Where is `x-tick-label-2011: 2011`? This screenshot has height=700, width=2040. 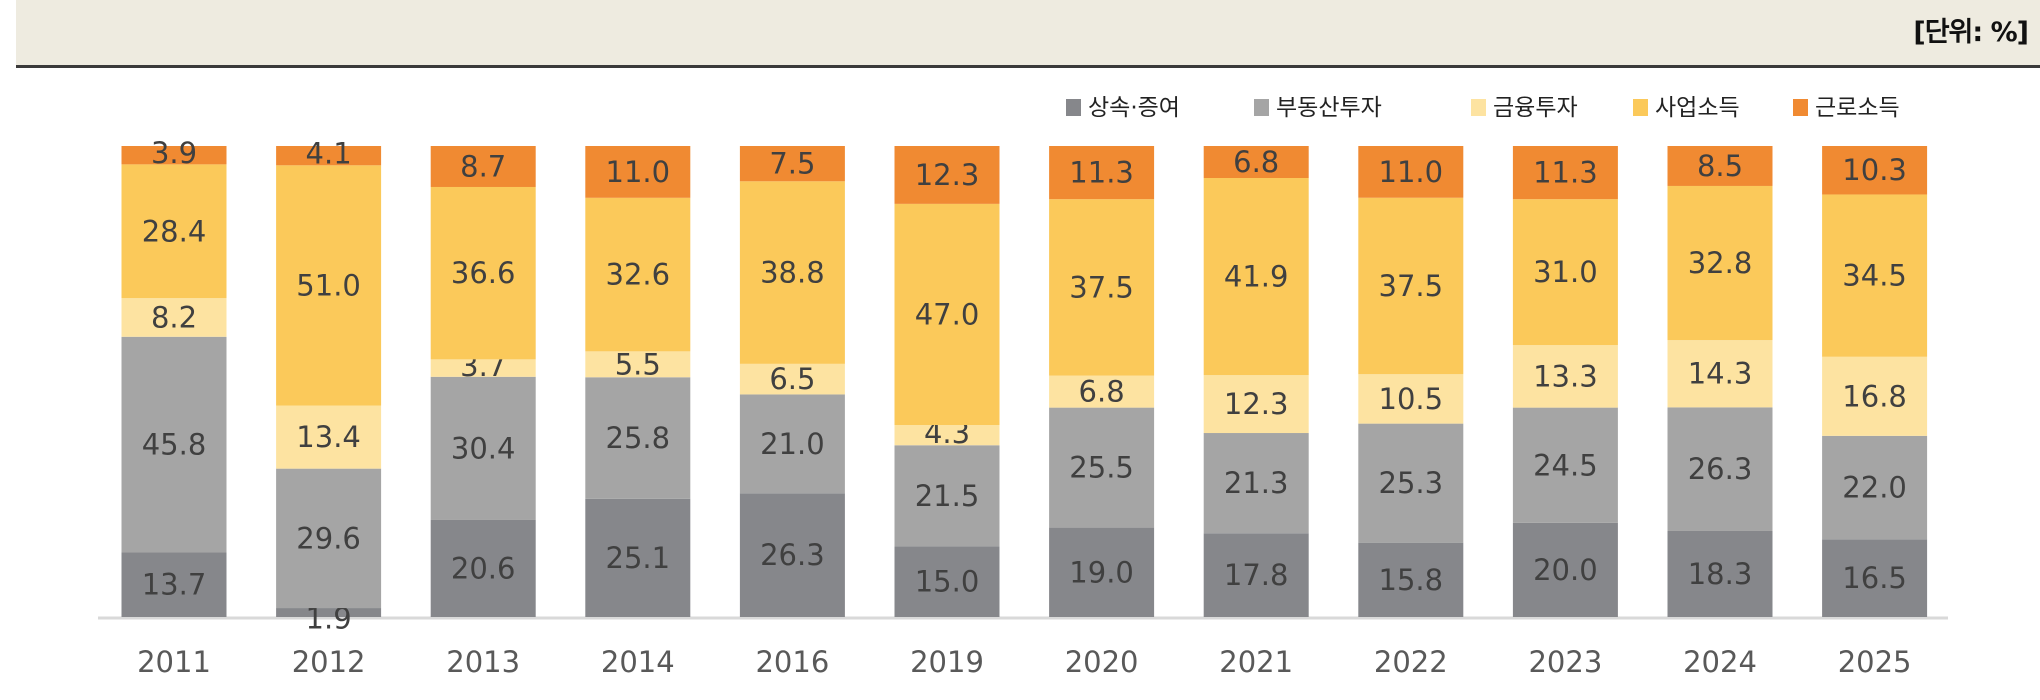 x-tick-label-2011: 2011 is located at coordinates (174, 662).